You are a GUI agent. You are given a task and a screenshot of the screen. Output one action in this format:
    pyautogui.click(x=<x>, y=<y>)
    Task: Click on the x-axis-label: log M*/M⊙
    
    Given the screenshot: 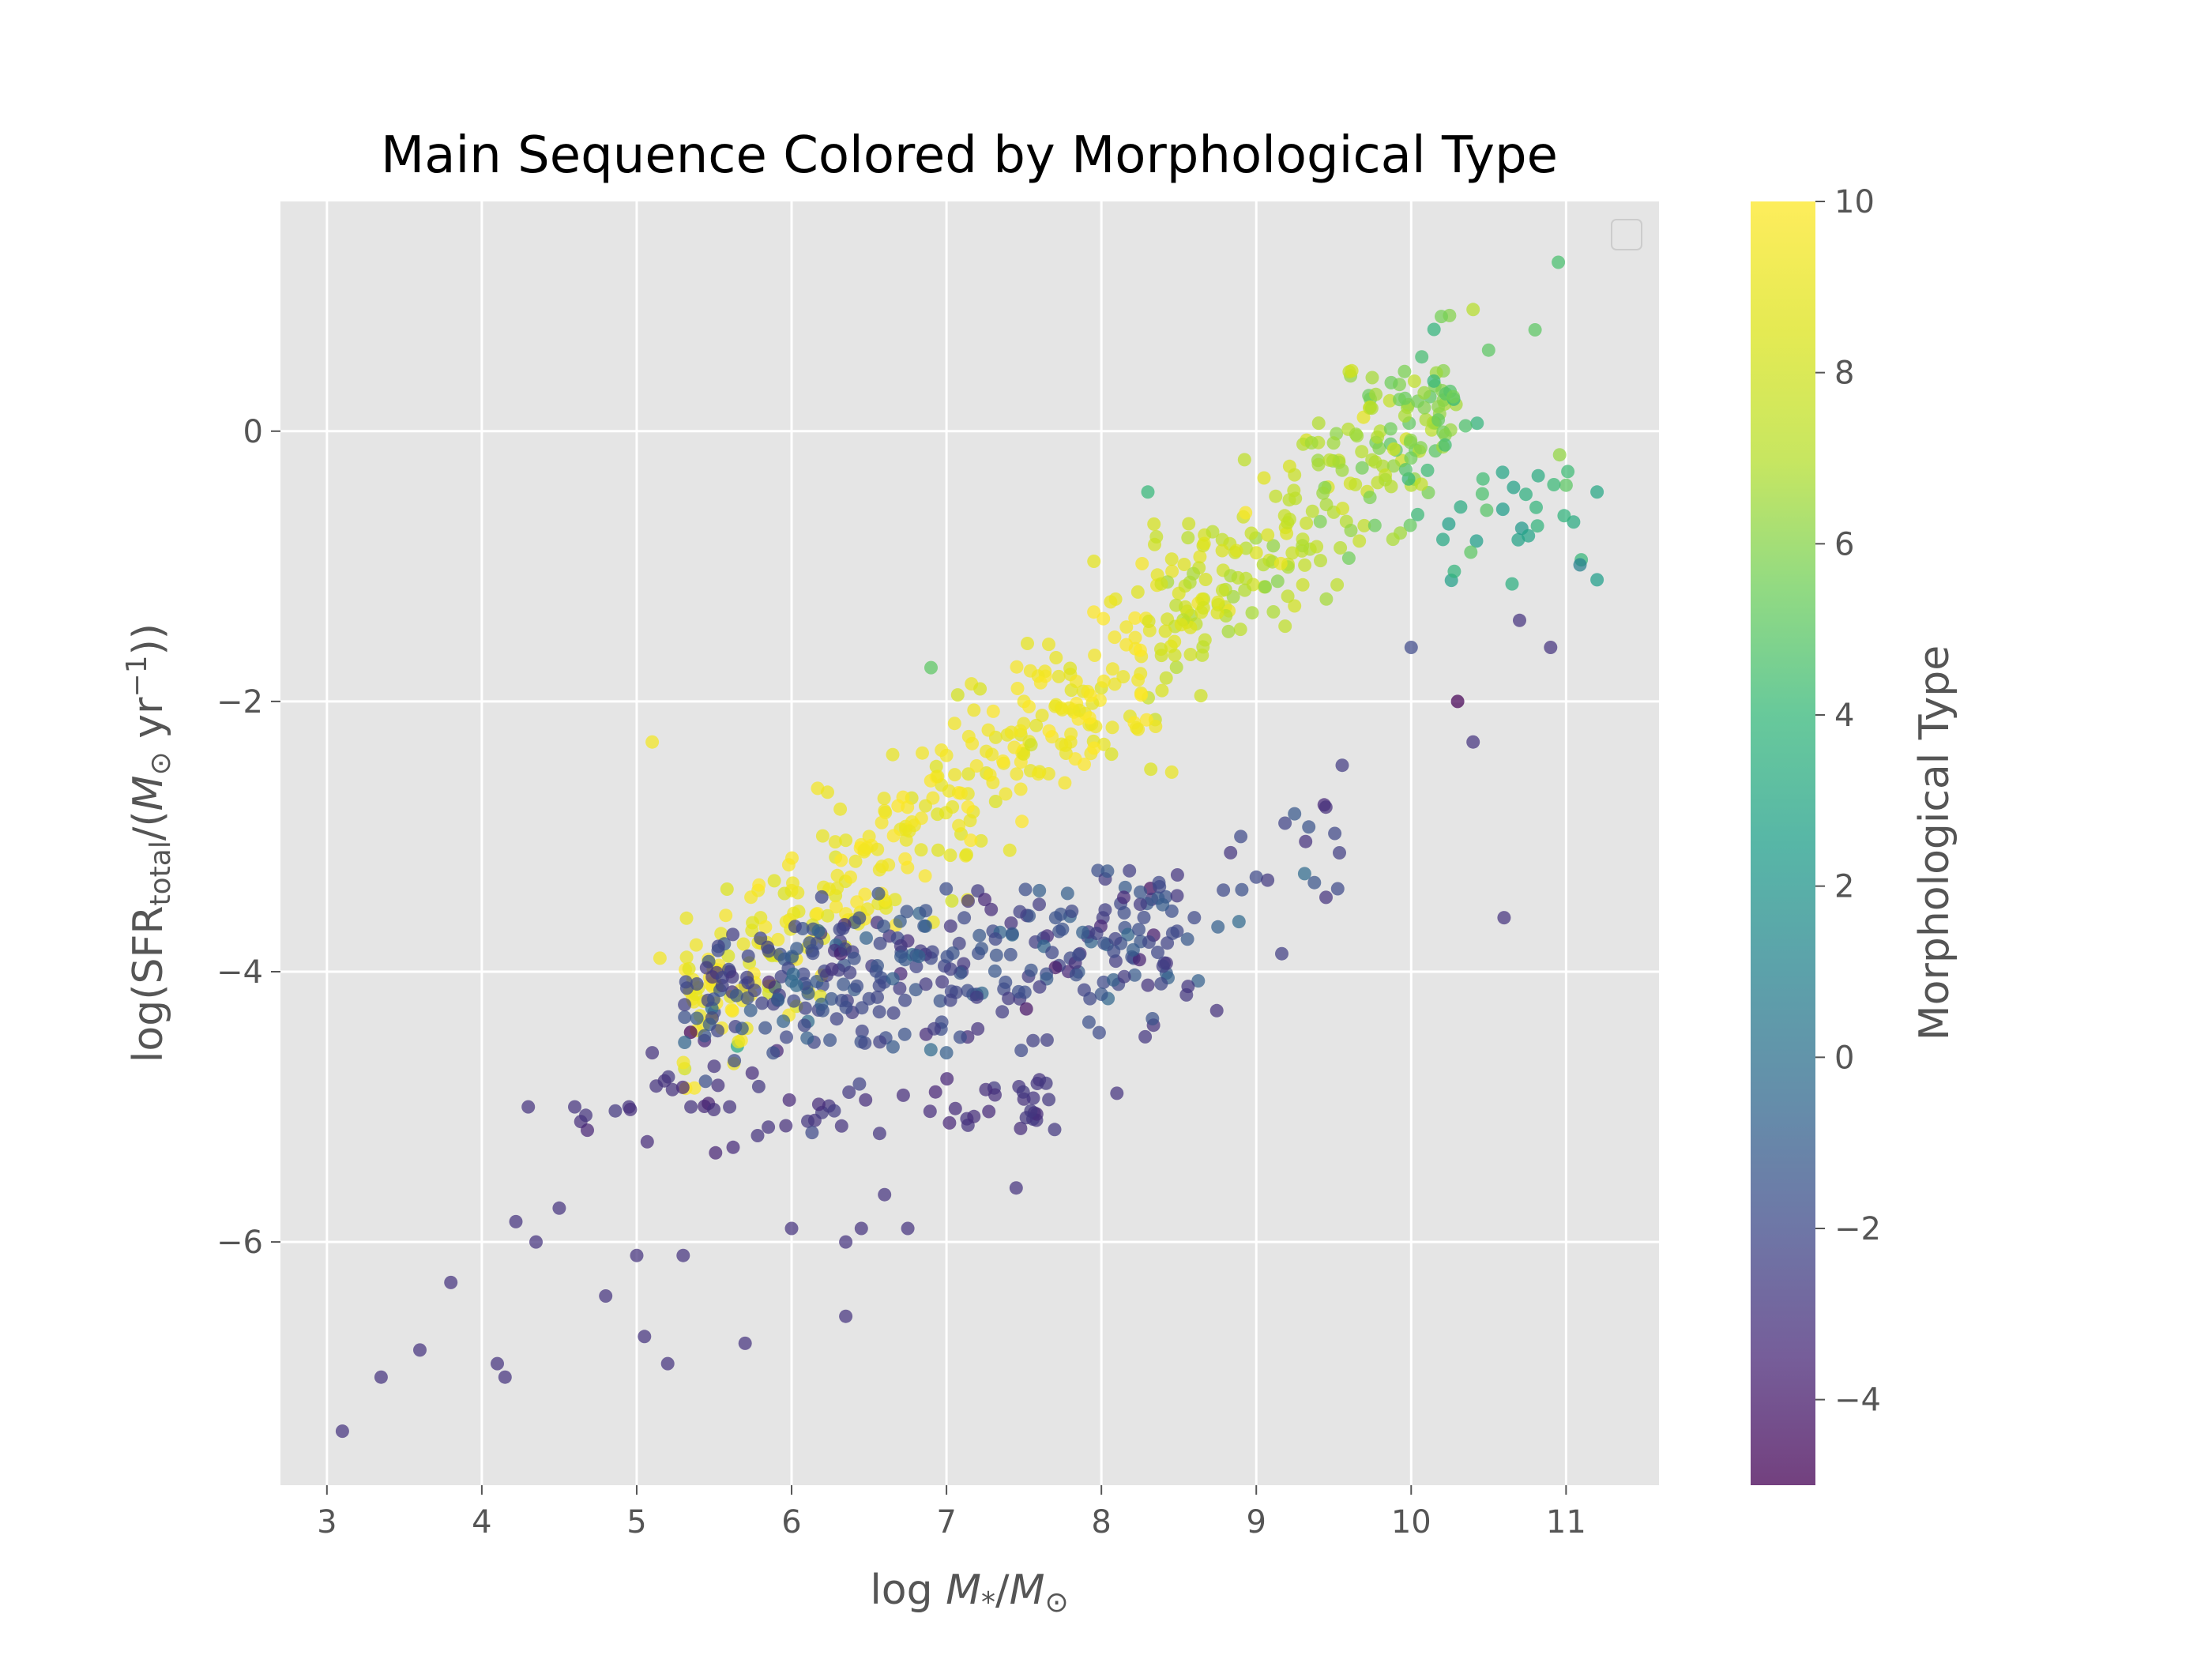 What is the action you would take?
    pyautogui.click(x=969, y=1593)
    